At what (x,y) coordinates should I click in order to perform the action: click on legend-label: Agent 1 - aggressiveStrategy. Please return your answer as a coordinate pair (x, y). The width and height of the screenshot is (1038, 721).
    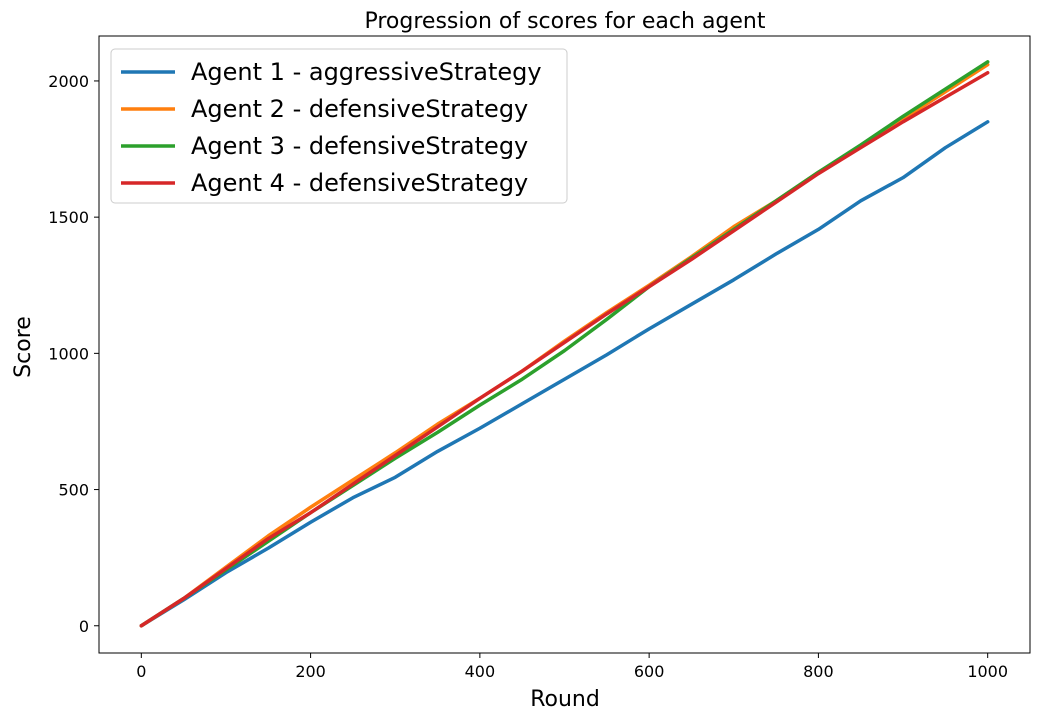
    Looking at the image, I should click on (366, 72).